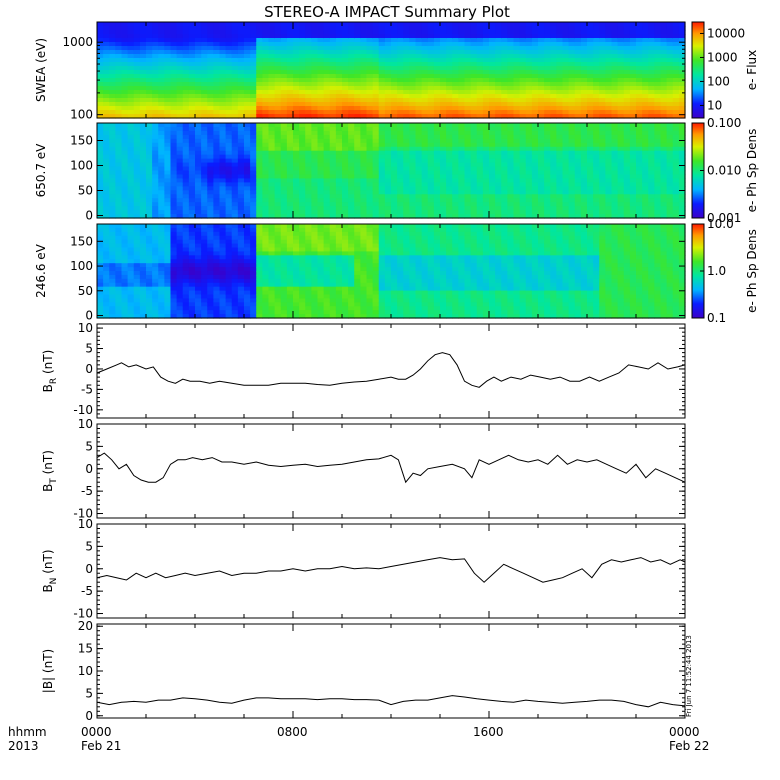 Image resolution: width=780 pixels, height=780 pixels. I want to click on pad650-colorbar-tick-label: 0.010, so click(724, 171).